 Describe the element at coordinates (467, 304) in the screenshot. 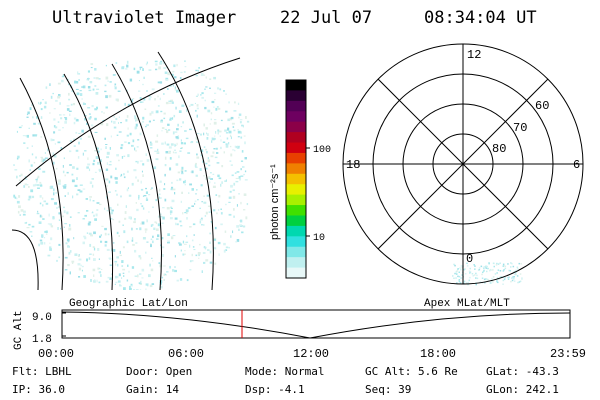

I see `timeline-right-title: Apex MLat/MLT` at that location.